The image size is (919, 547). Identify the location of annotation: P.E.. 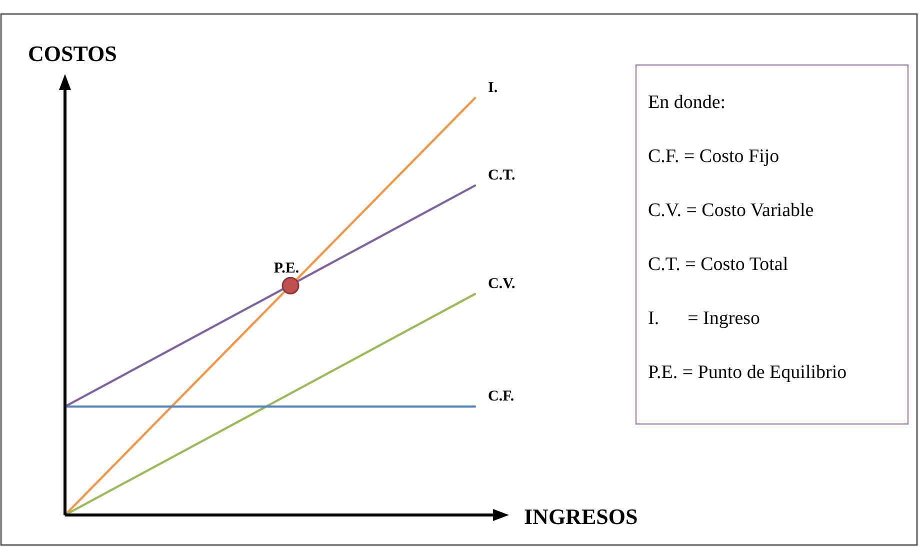
(287, 268).